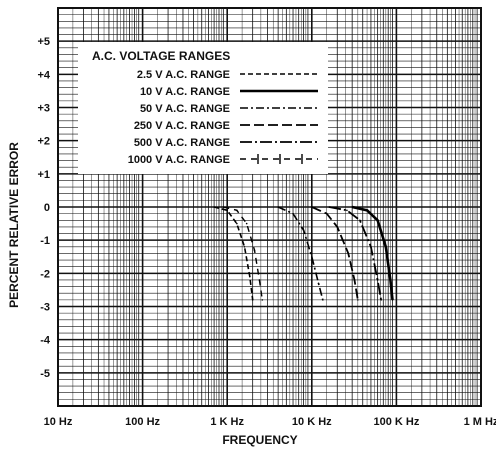 This screenshot has height=455, width=496. What do you see at coordinates (182, 126) in the screenshot?
I see `legend-label: 250 V A.C. RANGE` at bounding box center [182, 126].